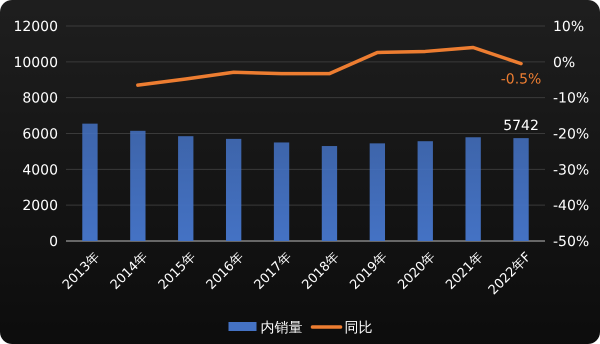 The image size is (600, 344). I want to click on legend-label: 同比, so click(358, 328).